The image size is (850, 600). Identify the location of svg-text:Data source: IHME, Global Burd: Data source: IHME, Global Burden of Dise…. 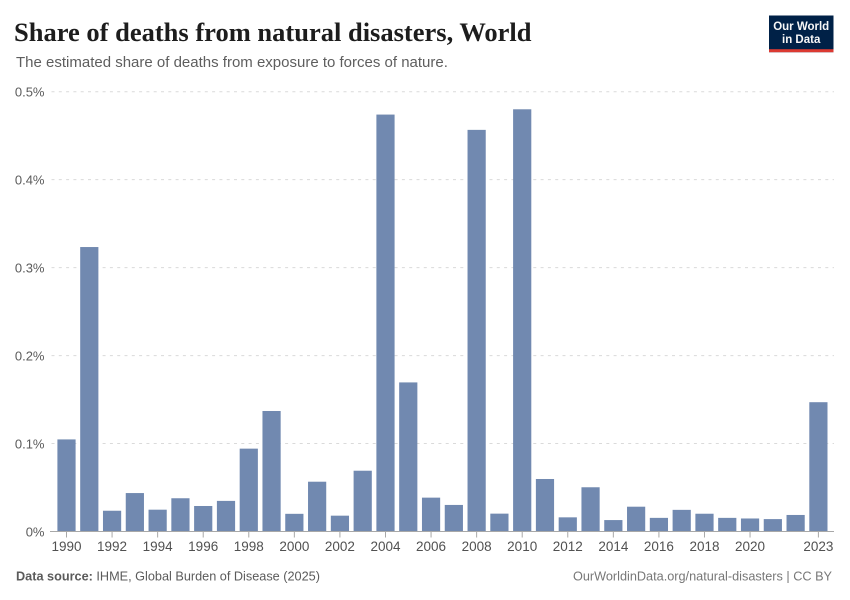
(168, 576).